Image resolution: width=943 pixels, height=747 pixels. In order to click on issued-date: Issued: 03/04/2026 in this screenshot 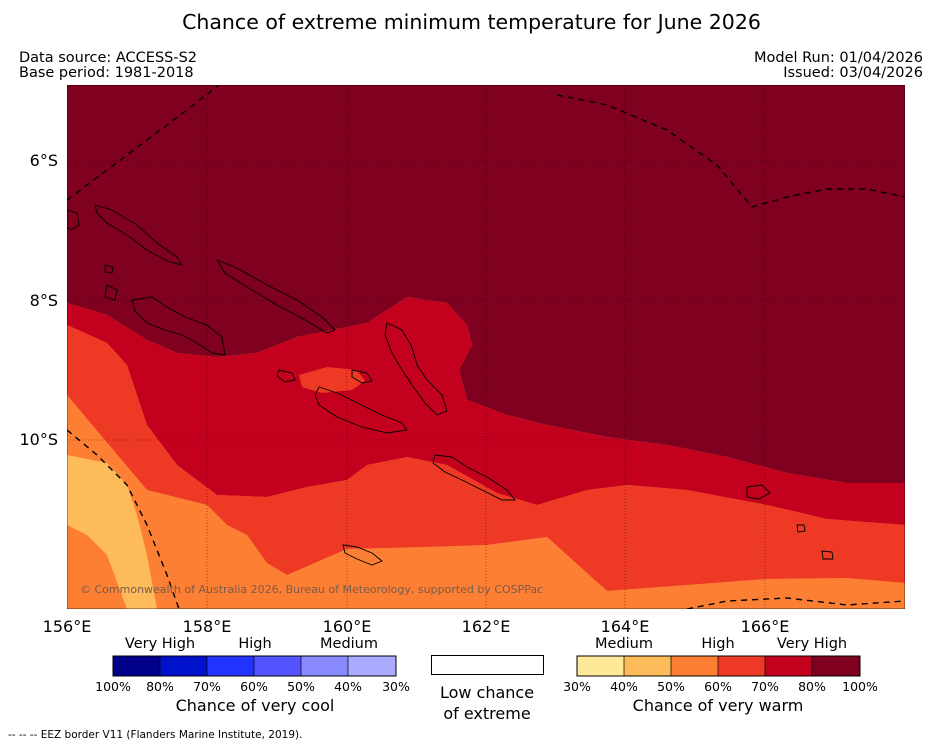, I will do `click(853, 73)`.